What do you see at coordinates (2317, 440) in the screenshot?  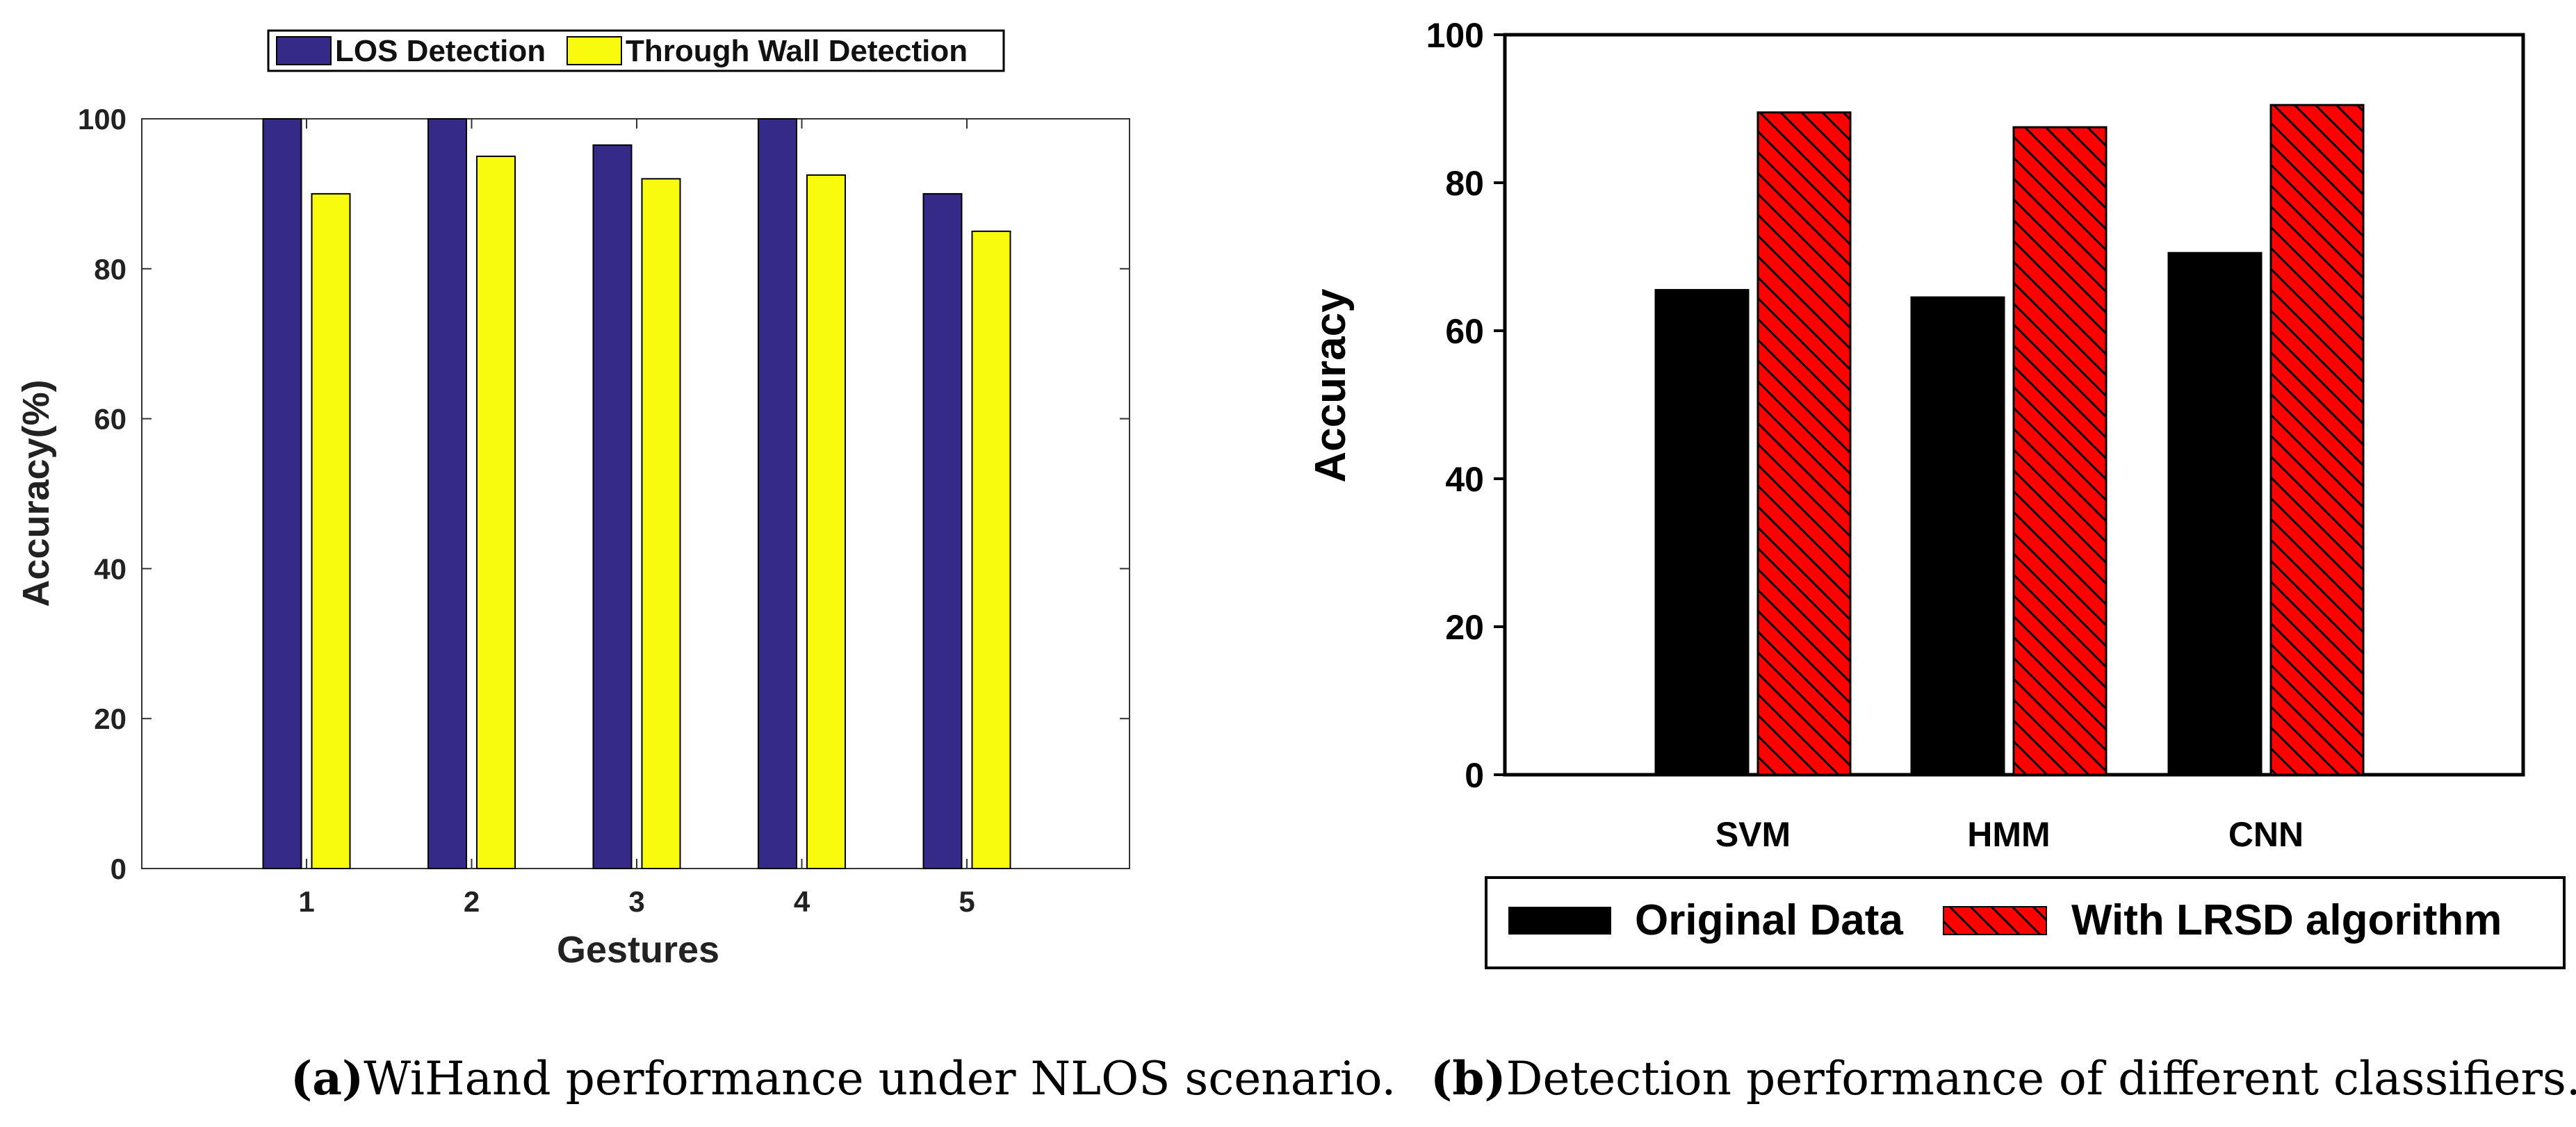 I see `bar-with-lrsd-algorithm-cnn` at bounding box center [2317, 440].